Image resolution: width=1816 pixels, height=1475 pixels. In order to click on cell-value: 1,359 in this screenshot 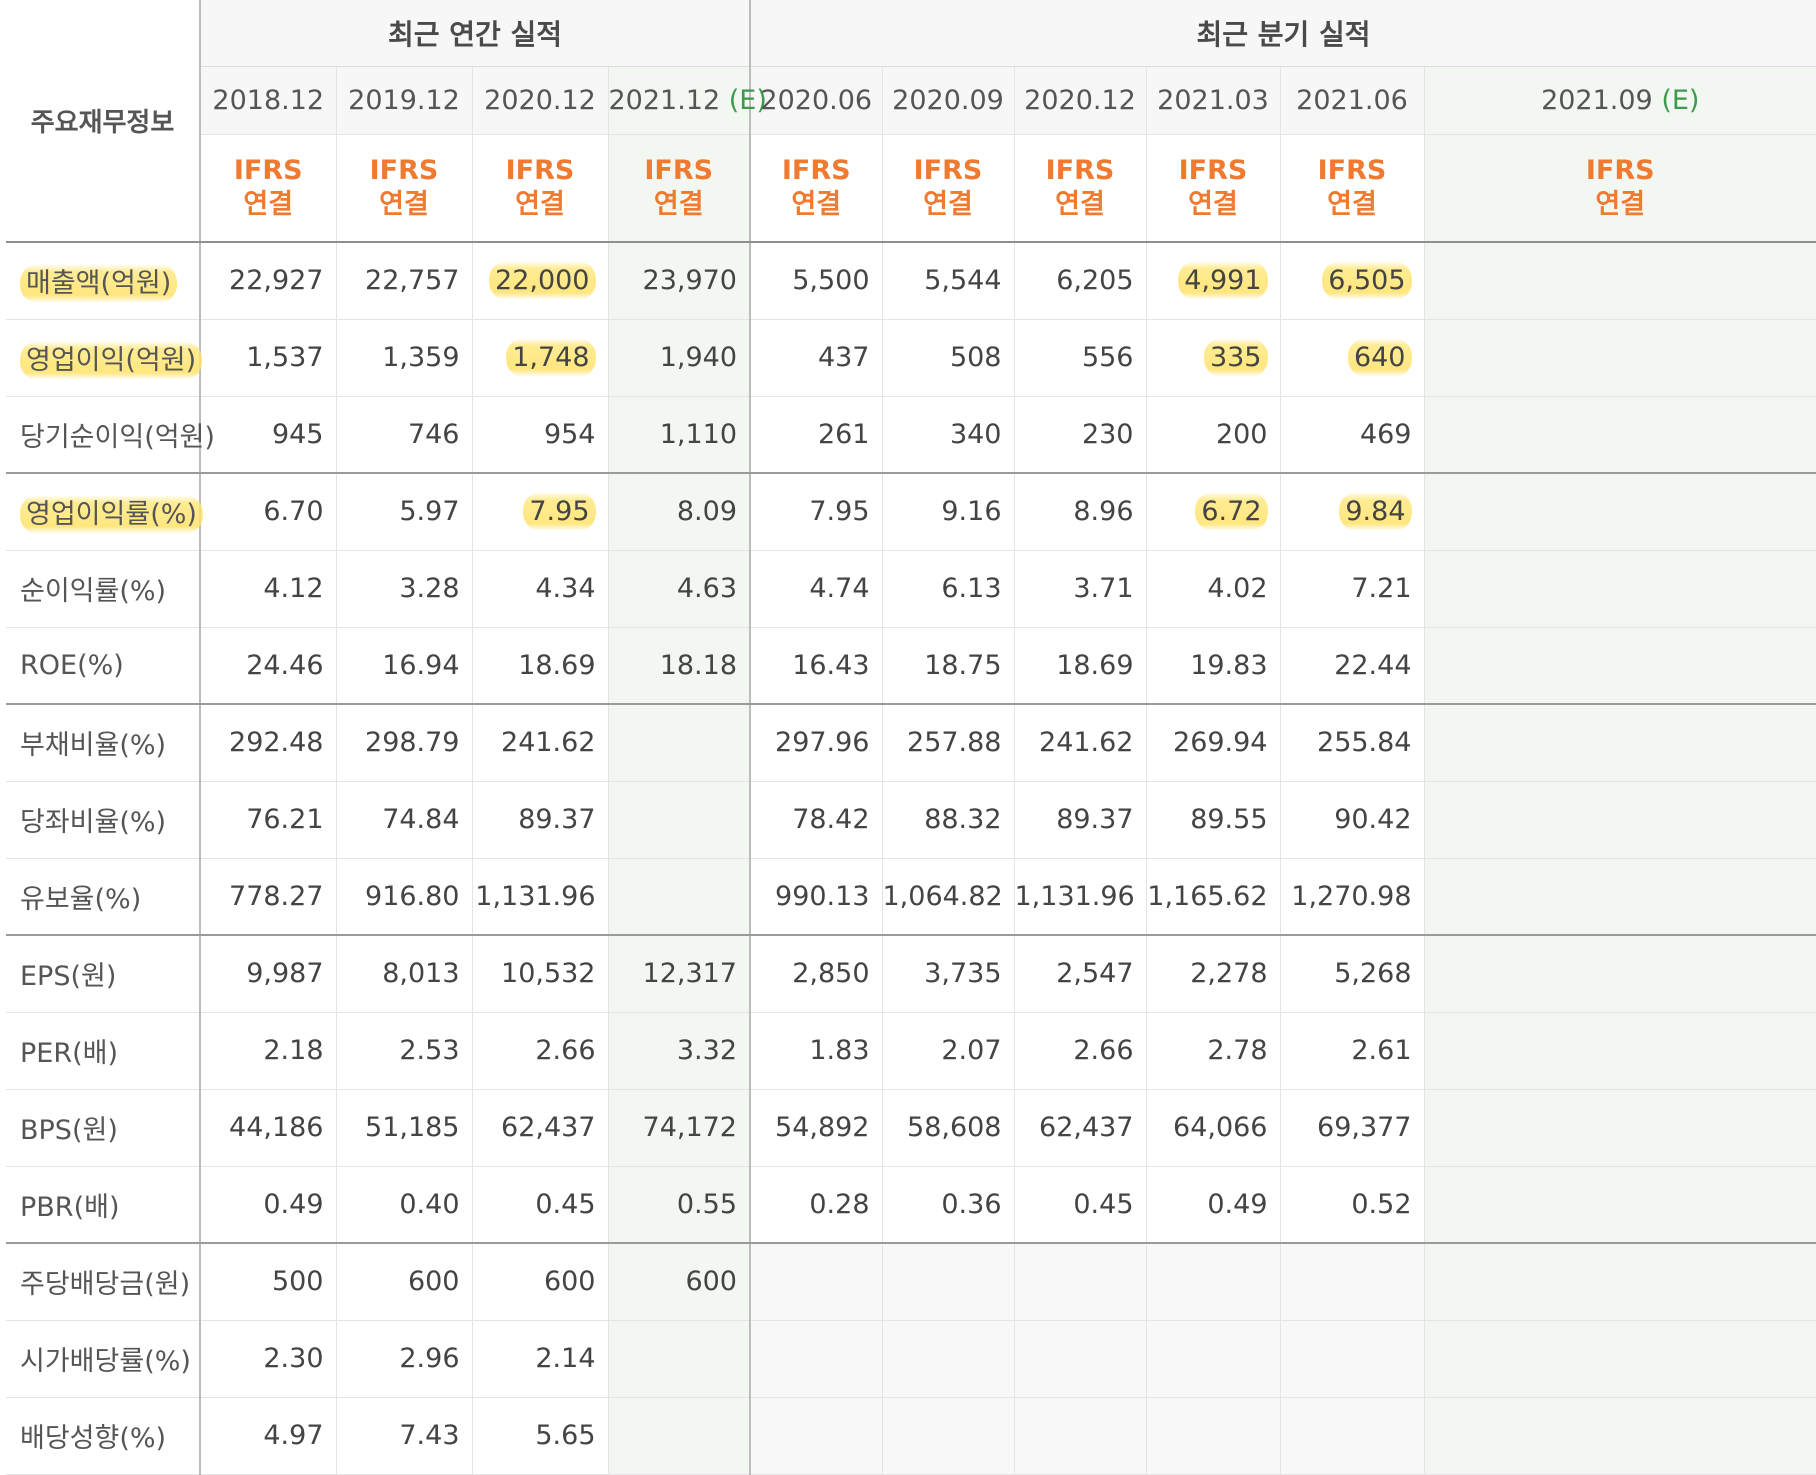, I will do `click(420, 357)`.